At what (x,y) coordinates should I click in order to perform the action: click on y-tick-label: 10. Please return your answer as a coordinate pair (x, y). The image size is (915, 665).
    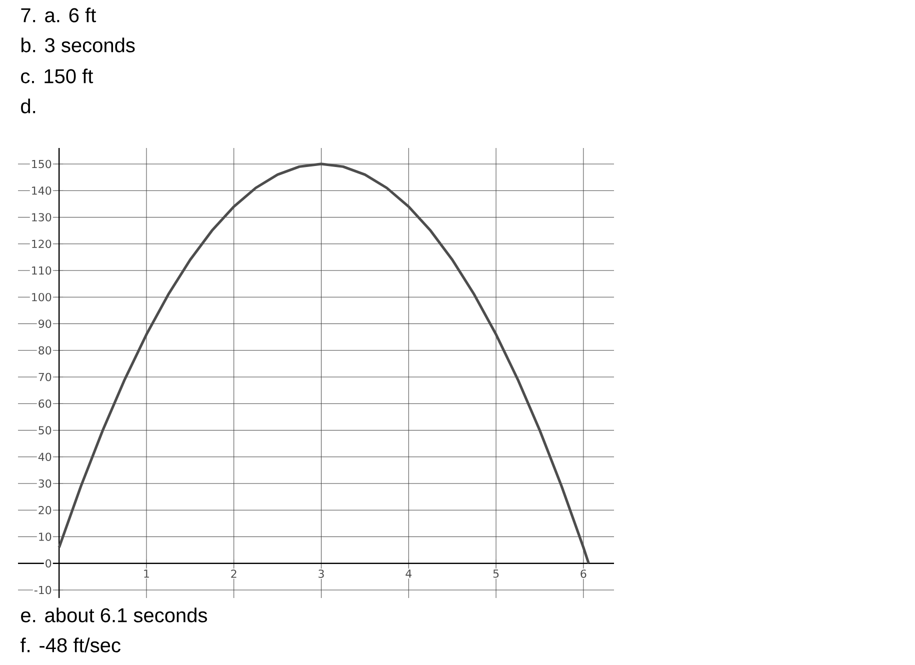
    Looking at the image, I should click on (45, 536).